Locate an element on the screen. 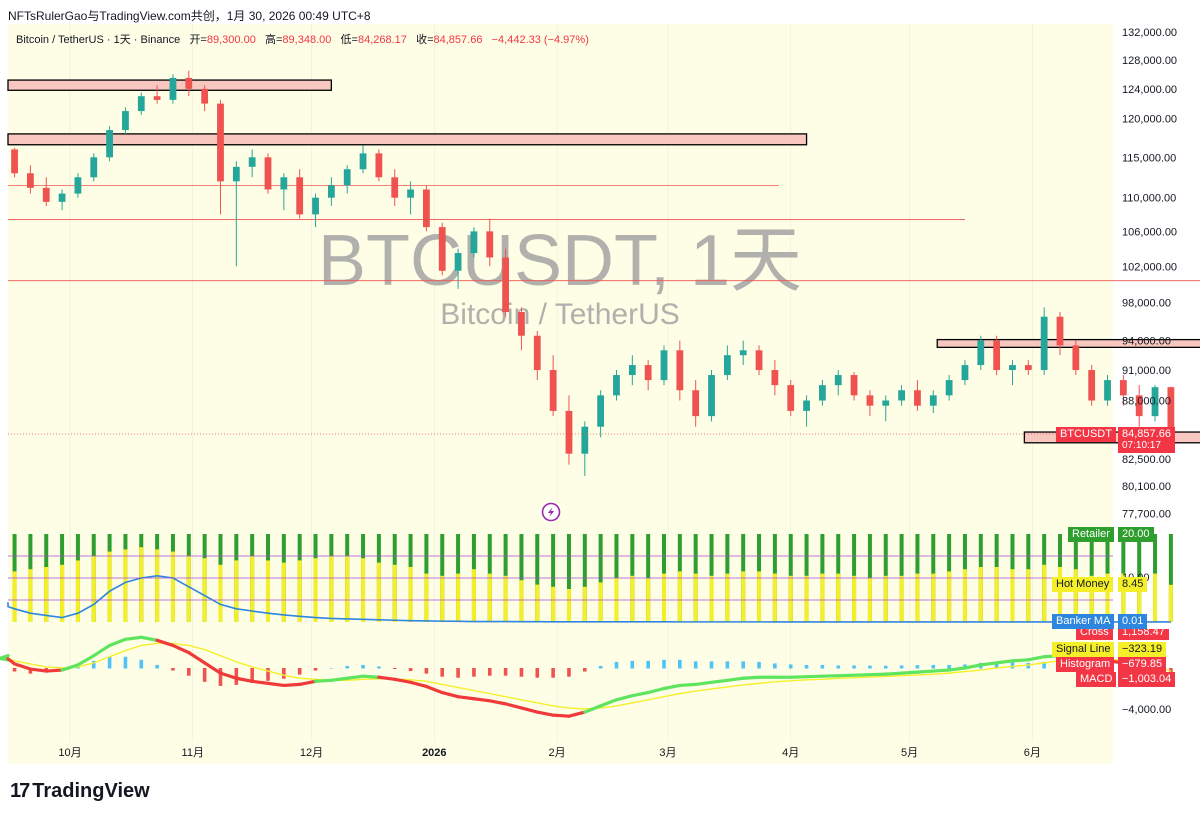 Image resolution: width=1200 pixels, height=818 pixels. symbol-tag: BTCUSDT is located at coordinates (1086, 434).